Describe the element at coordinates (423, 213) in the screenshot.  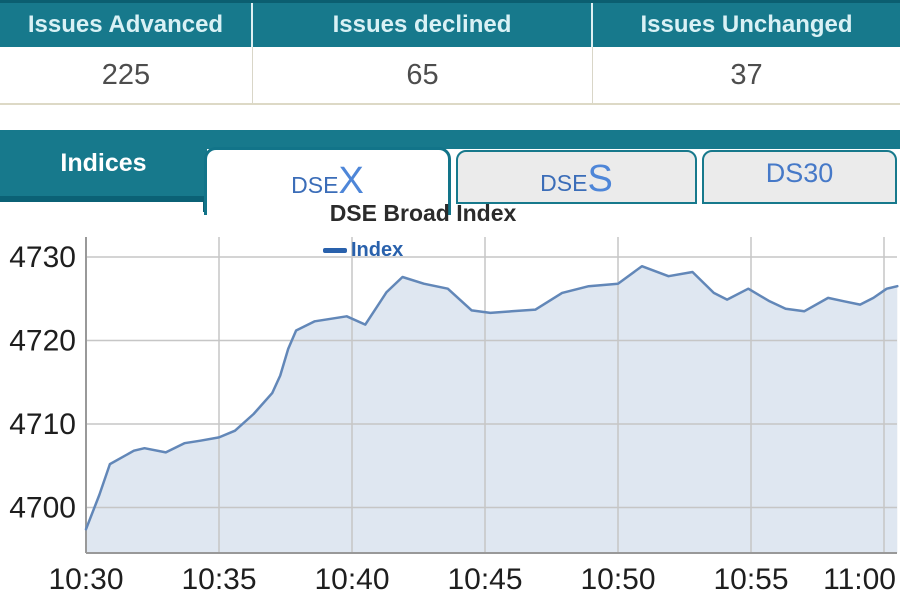
I see `chart-title: DSE Broad Index` at that location.